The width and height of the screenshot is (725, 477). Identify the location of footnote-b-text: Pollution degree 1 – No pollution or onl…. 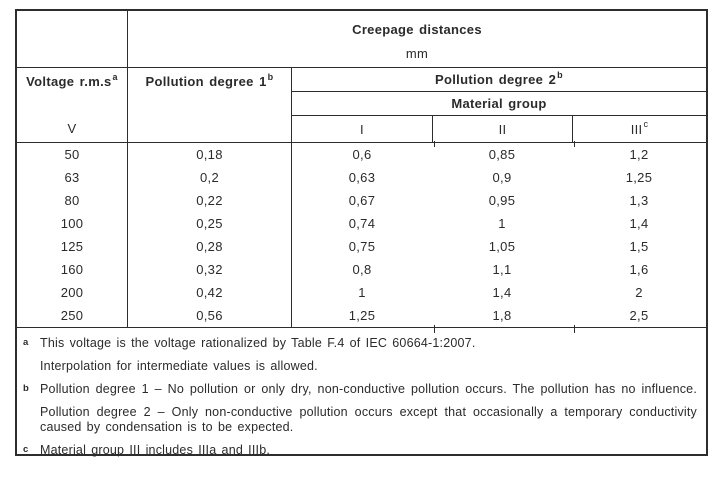
(368, 389).